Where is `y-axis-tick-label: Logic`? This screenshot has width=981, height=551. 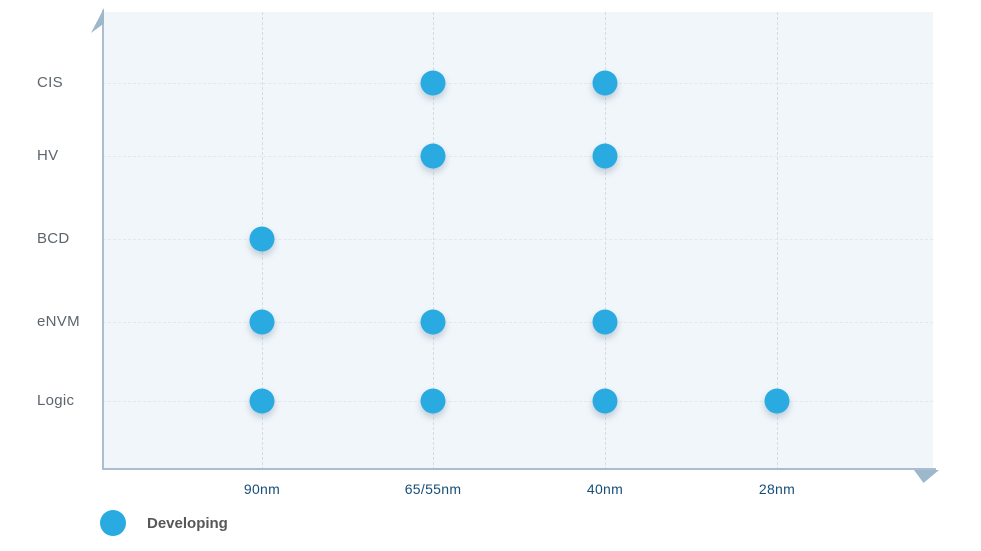
y-axis-tick-label: Logic is located at coordinates (56, 400).